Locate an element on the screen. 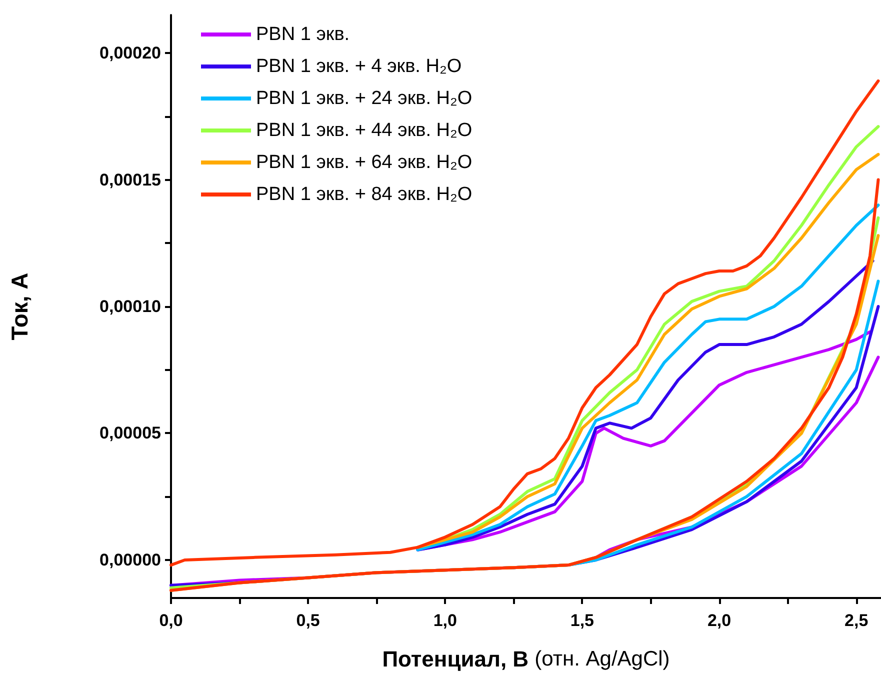 The height and width of the screenshot is (688, 881). y-tick-label: 0,00010 is located at coordinates (130, 306).